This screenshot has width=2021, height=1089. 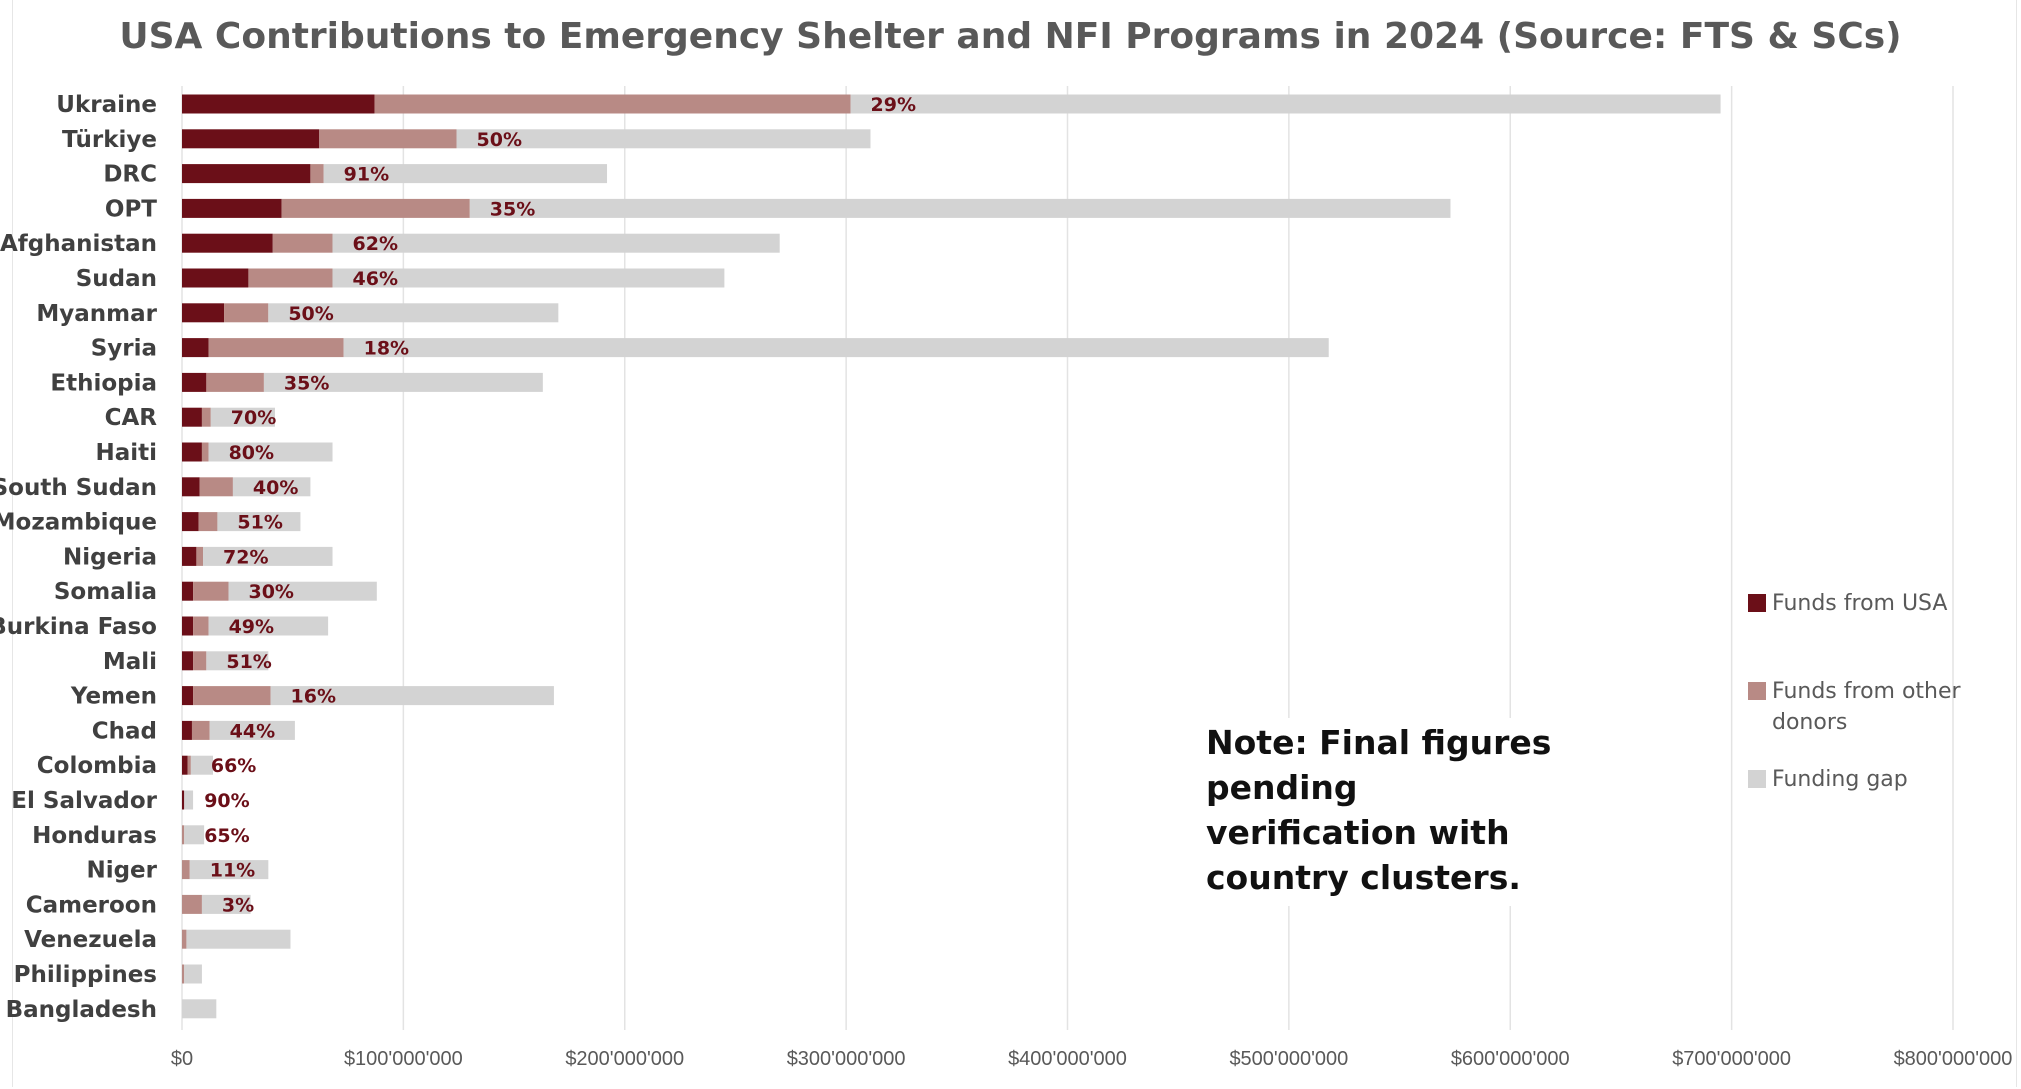 What do you see at coordinates (252, 731) in the screenshot?
I see `percent-data-label: 44%` at bounding box center [252, 731].